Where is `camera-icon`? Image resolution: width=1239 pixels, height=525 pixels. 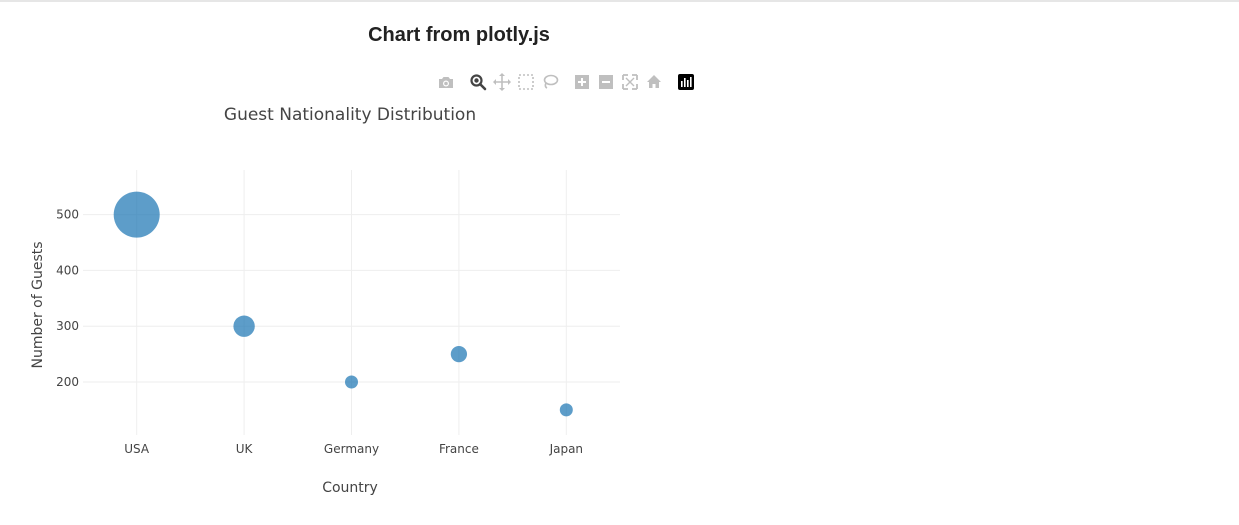
camera-icon is located at coordinates (446, 82).